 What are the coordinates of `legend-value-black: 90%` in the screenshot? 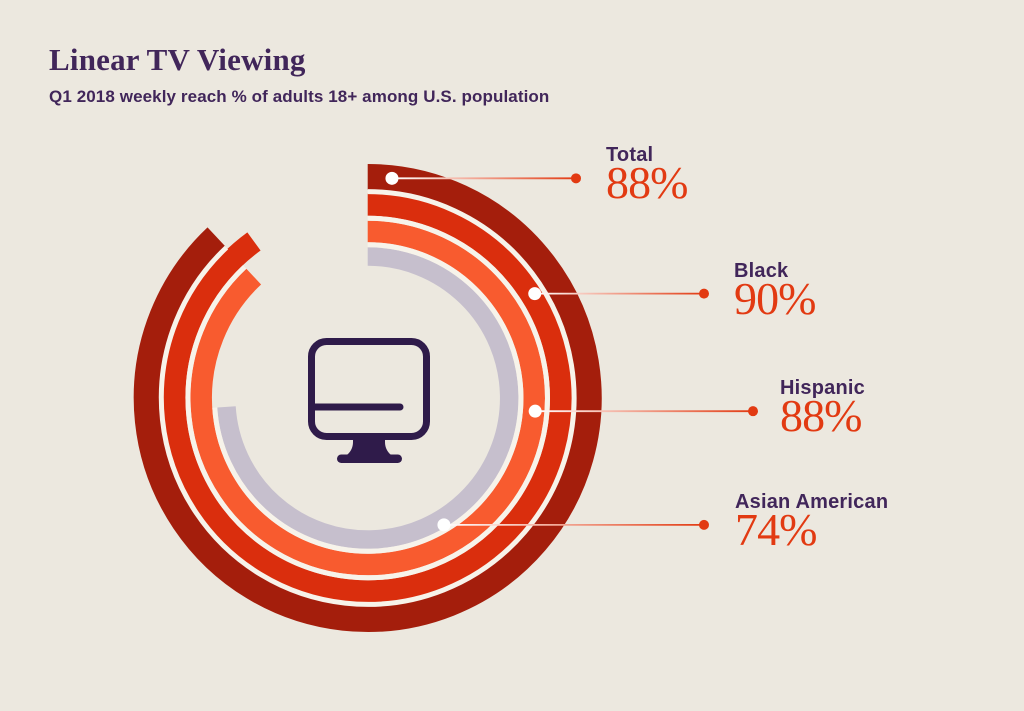 It's located at (775, 298).